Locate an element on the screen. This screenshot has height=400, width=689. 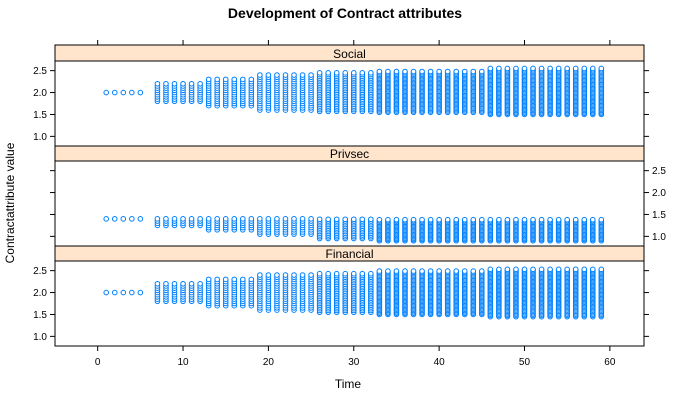
x-tick-label: 60 is located at coordinates (610, 362).